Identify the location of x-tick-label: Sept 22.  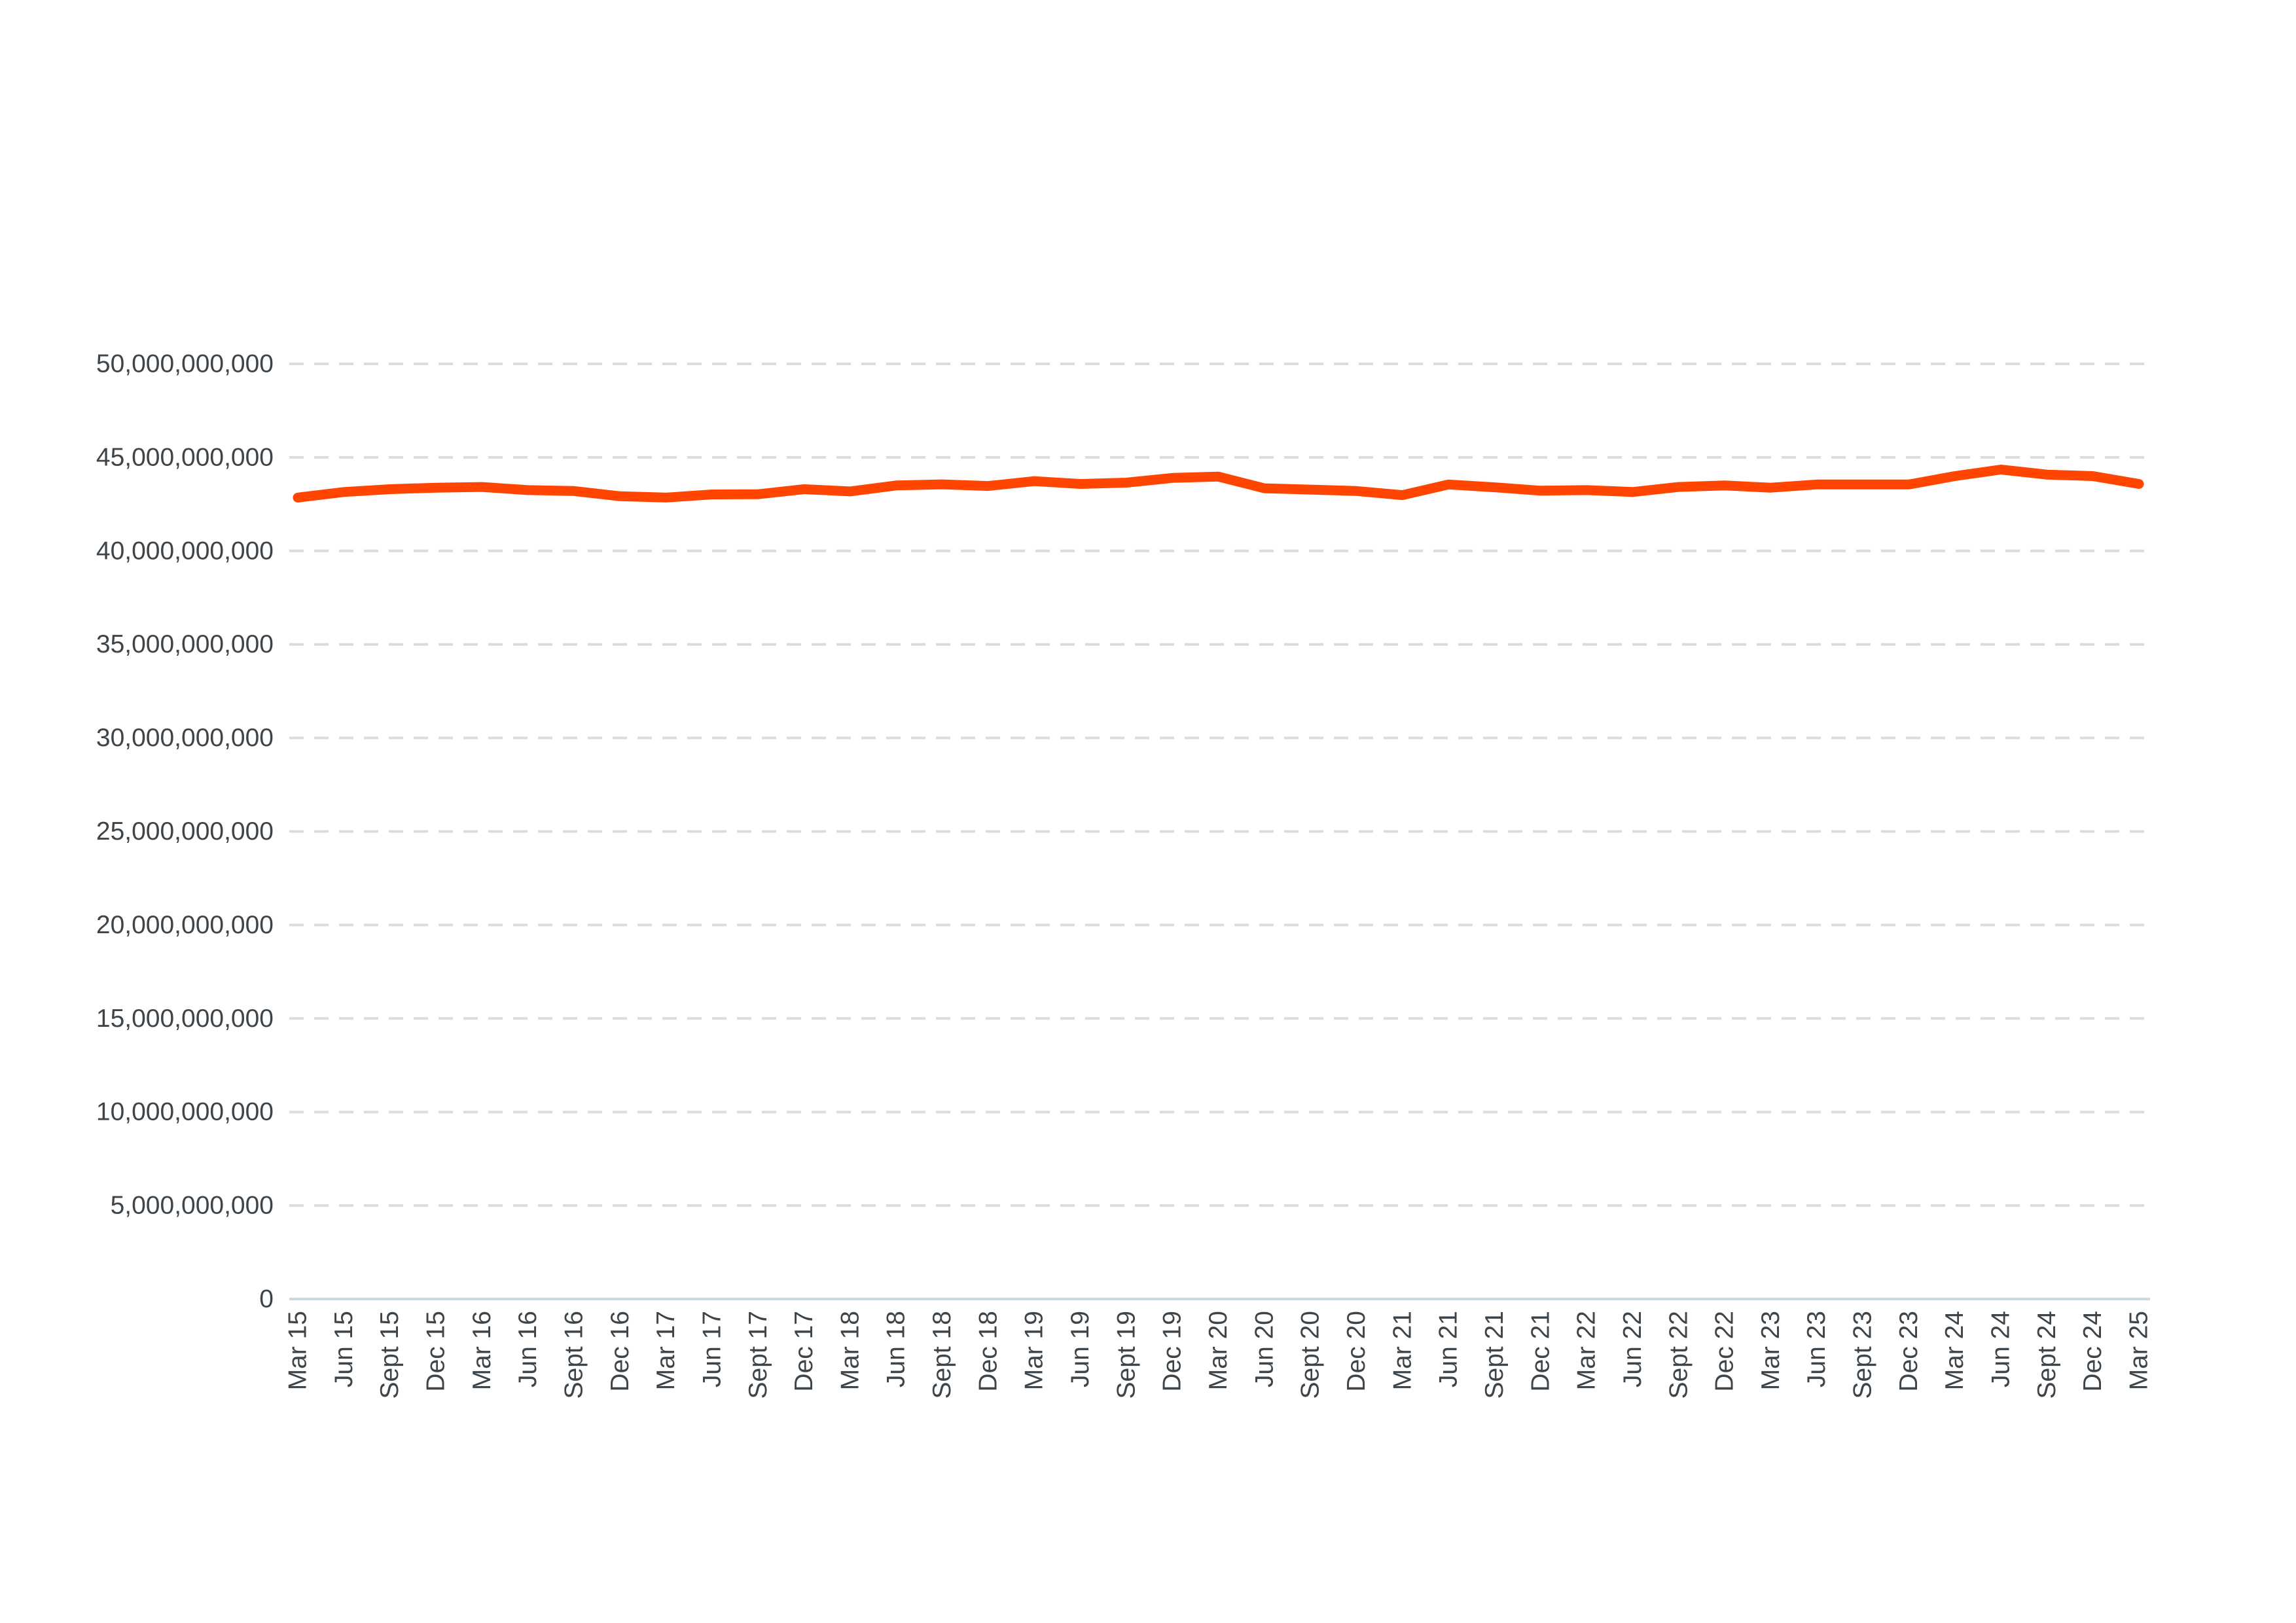
(1678, 1355).